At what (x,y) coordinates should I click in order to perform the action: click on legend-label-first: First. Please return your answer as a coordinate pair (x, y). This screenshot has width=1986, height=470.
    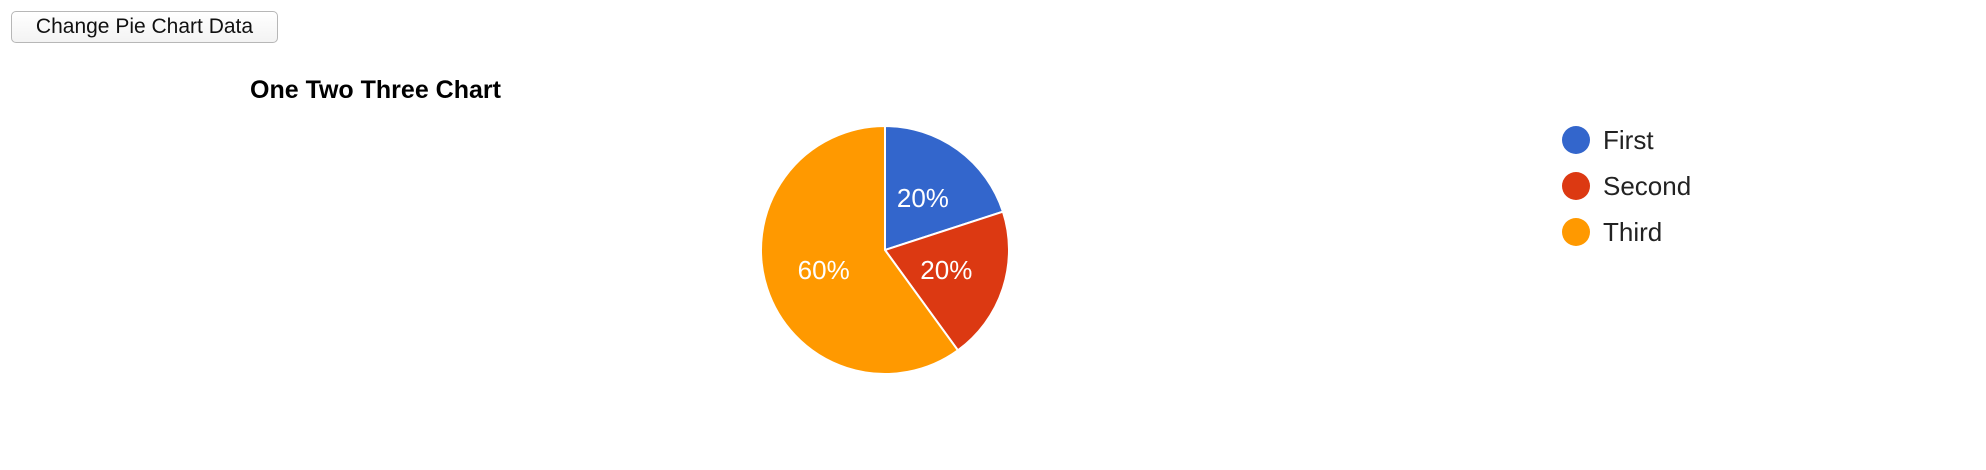
    Looking at the image, I should click on (1628, 140).